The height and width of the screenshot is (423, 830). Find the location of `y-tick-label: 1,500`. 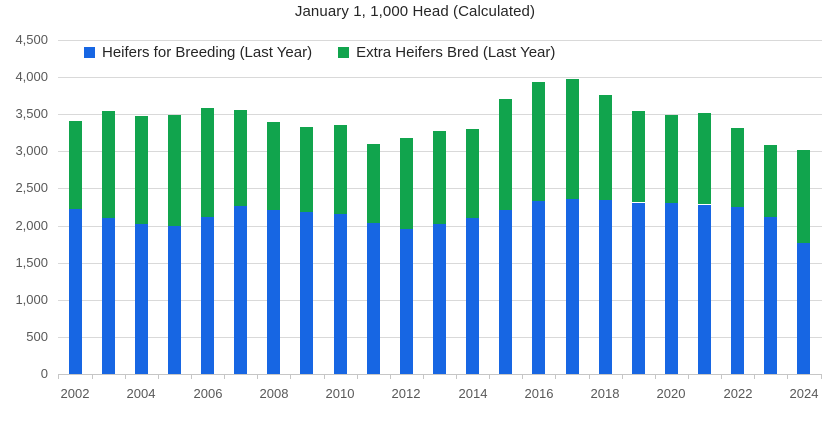

y-tick-label: 1,500 is located at coordinates (31, 262).